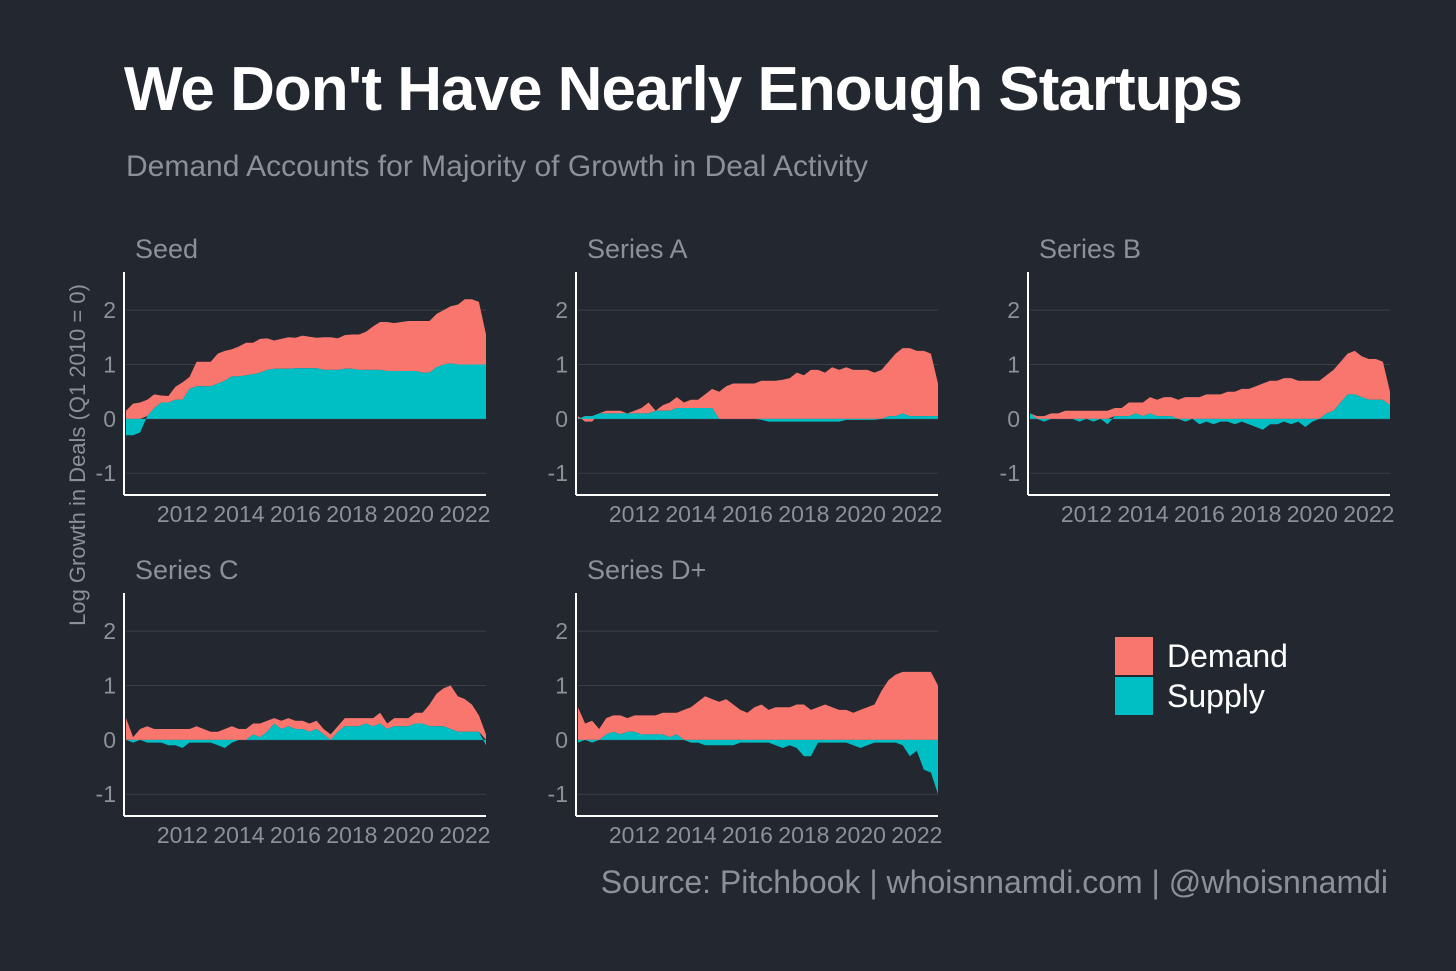 This screenshot has width=1456, height=971. I want to click on facet-3: Series C 2 1 0 -1 2012 2014 2016 2018 2020 2022, so click(293, 701).